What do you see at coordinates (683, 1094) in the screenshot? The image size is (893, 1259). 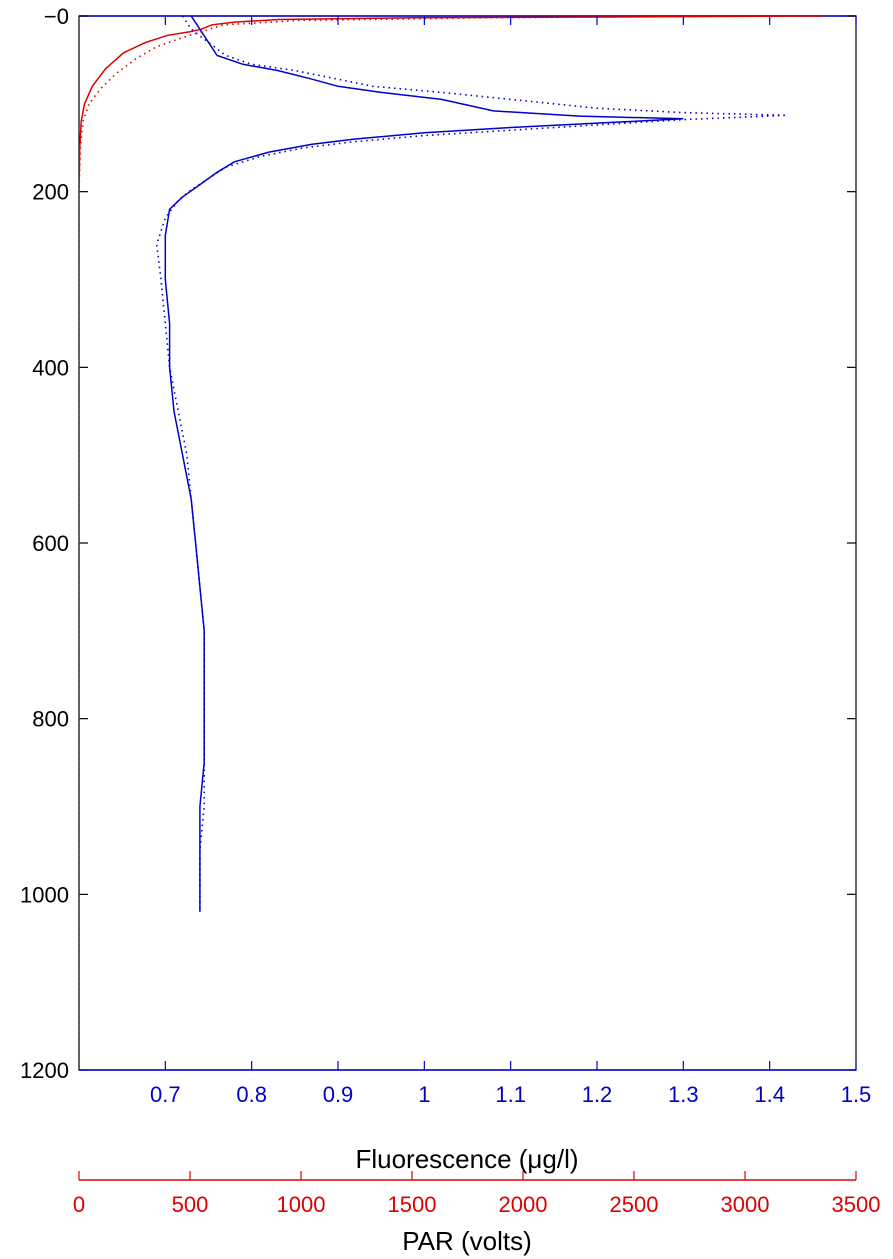 I see `fl-tick-label: 1.3` at bounding box center [683, 1094].